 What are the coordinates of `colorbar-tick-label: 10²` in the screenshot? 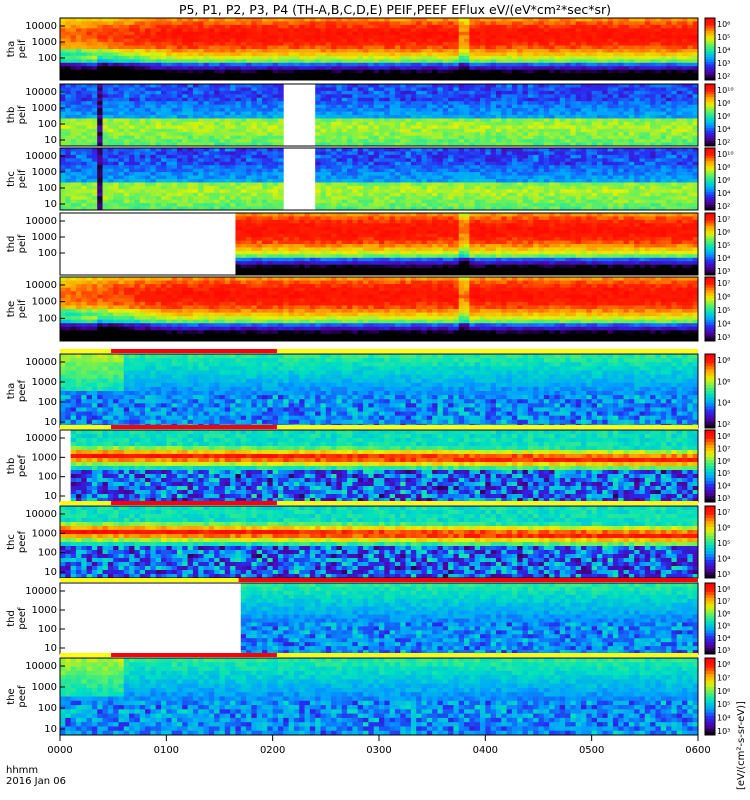 It's located at (723, 424).